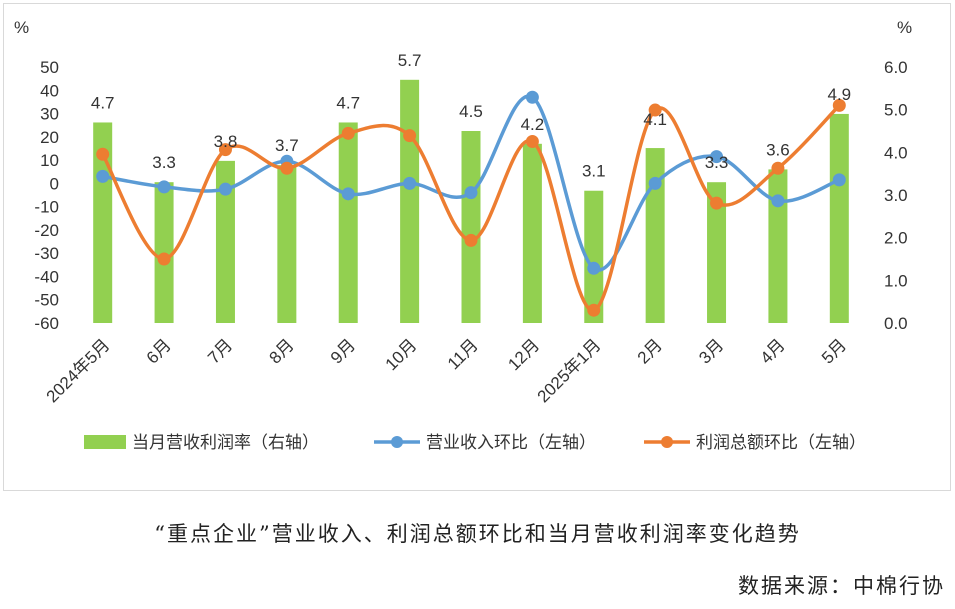  What do you see at coordinates (781, 442) in the screenshot?
I see `legend-label-3: 利润总额环比（左轴）` at bounding box center [781, 442].